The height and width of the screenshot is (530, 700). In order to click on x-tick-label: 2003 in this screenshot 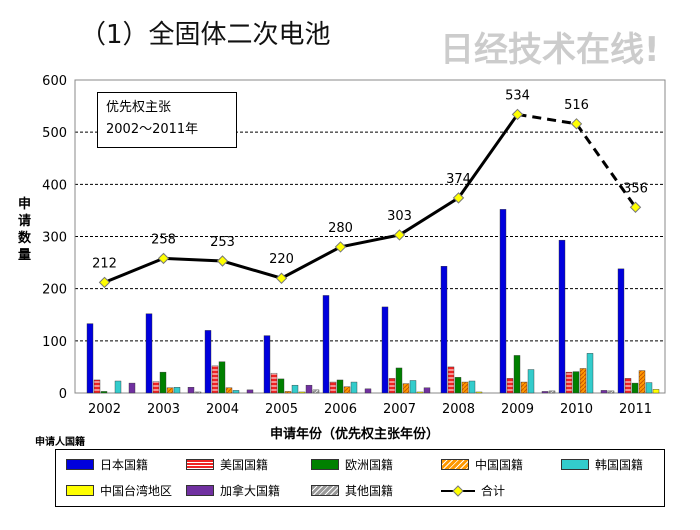, I will do `click(163, 409)`.